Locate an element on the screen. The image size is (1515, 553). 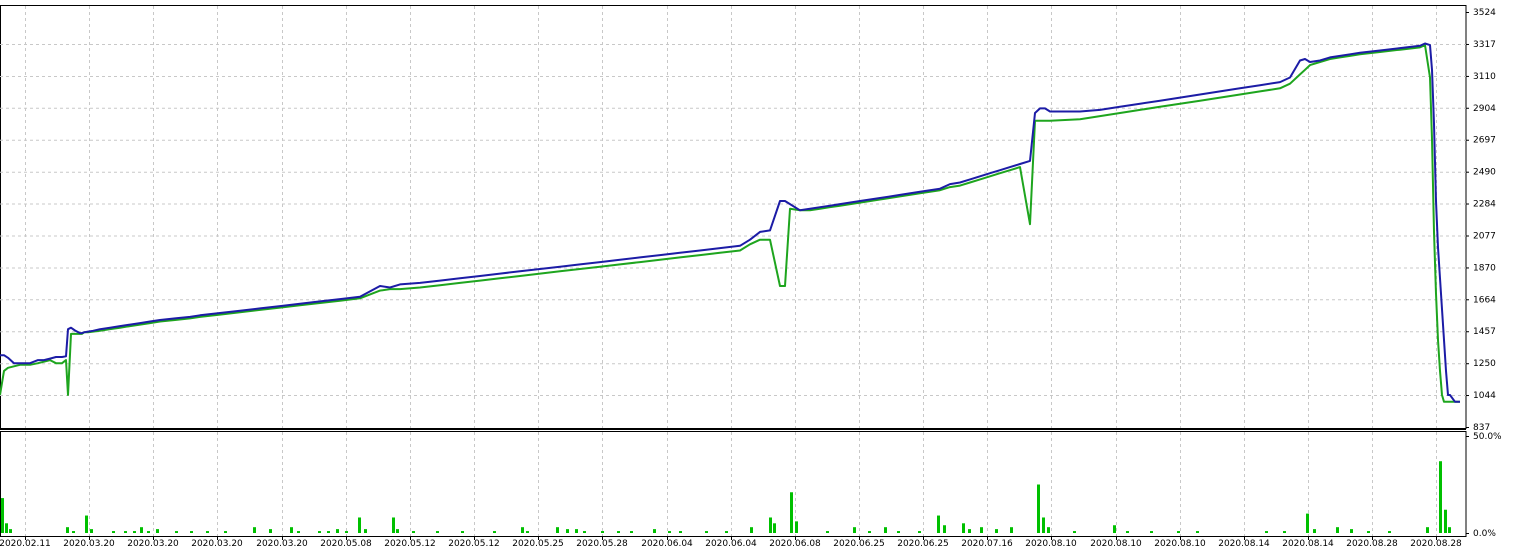
y-tick-label: 1870 is located at coordinates (1484, 268).